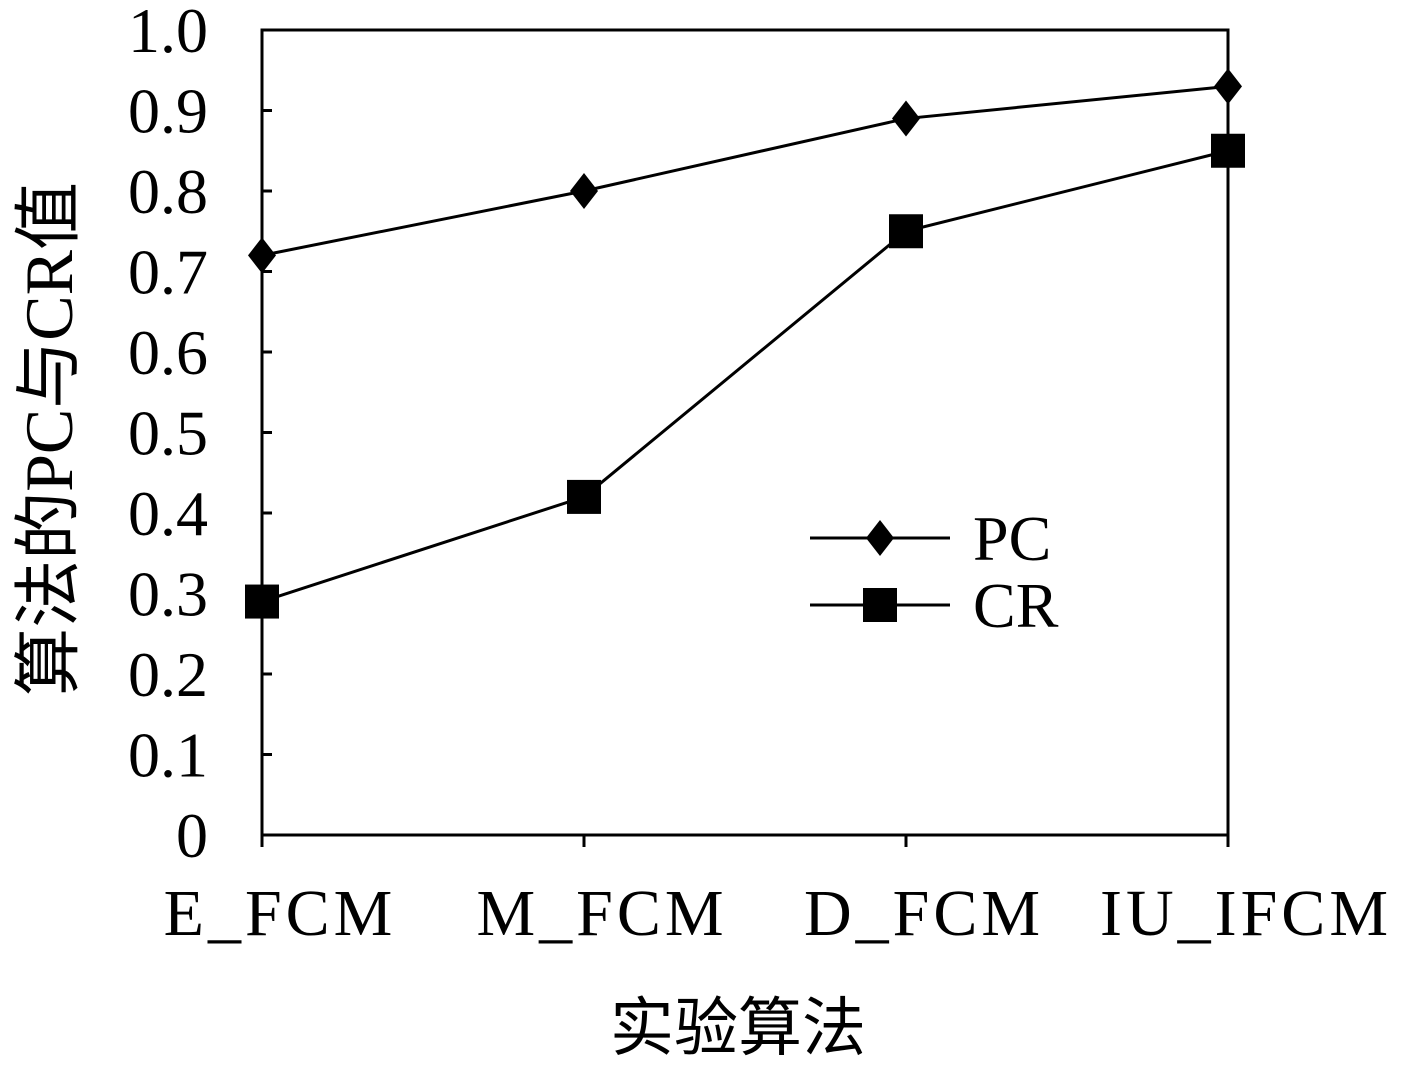 Image resolution: width=1417 pixels, height=1068 pixels. Describe the element at coordinates (262, 601) in the screenshot. I see `cr-marker-e-fcm` at that location.